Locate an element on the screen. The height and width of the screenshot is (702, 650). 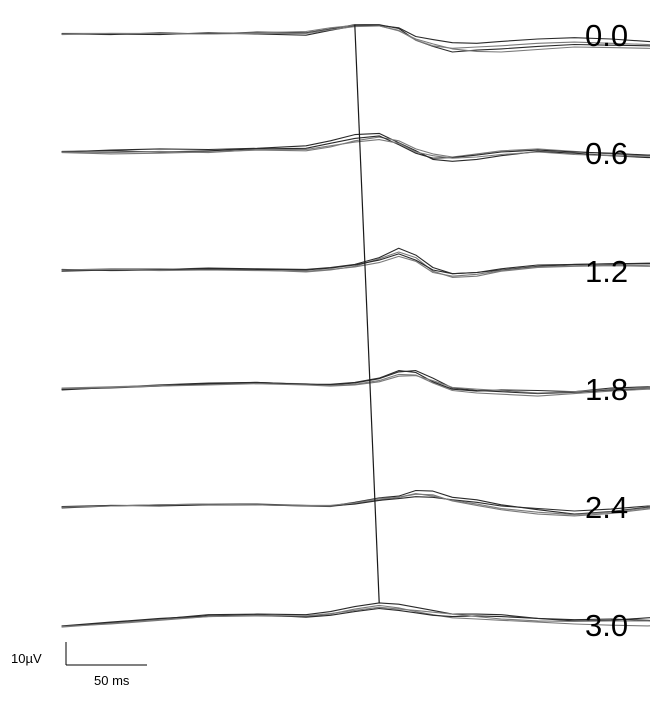
trace-3.0-3 is located at coordinates (355, 617).